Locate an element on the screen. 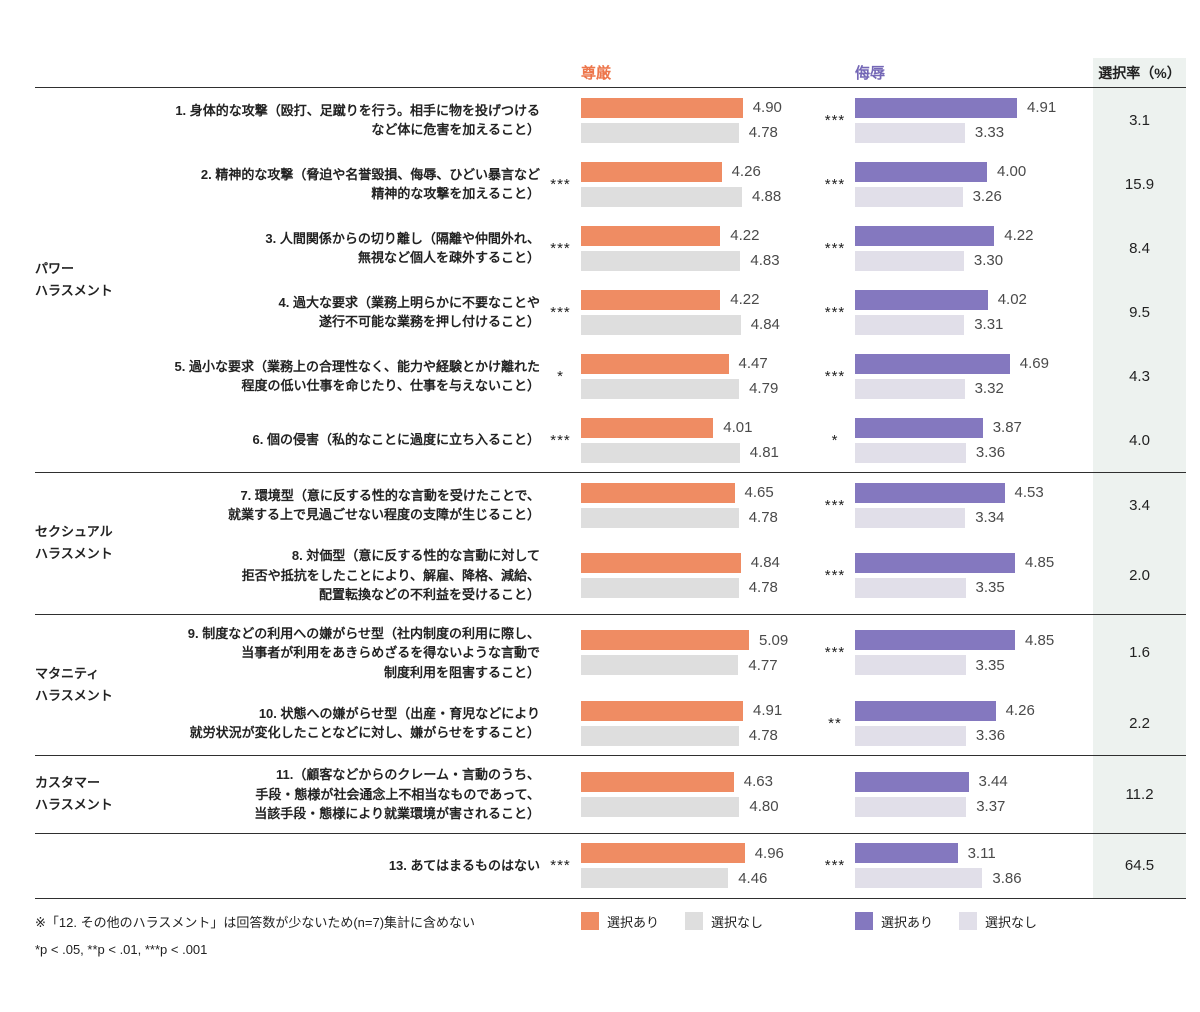  dignity-selected-bar-line: 4.96 is located at coordinates (698, 853).